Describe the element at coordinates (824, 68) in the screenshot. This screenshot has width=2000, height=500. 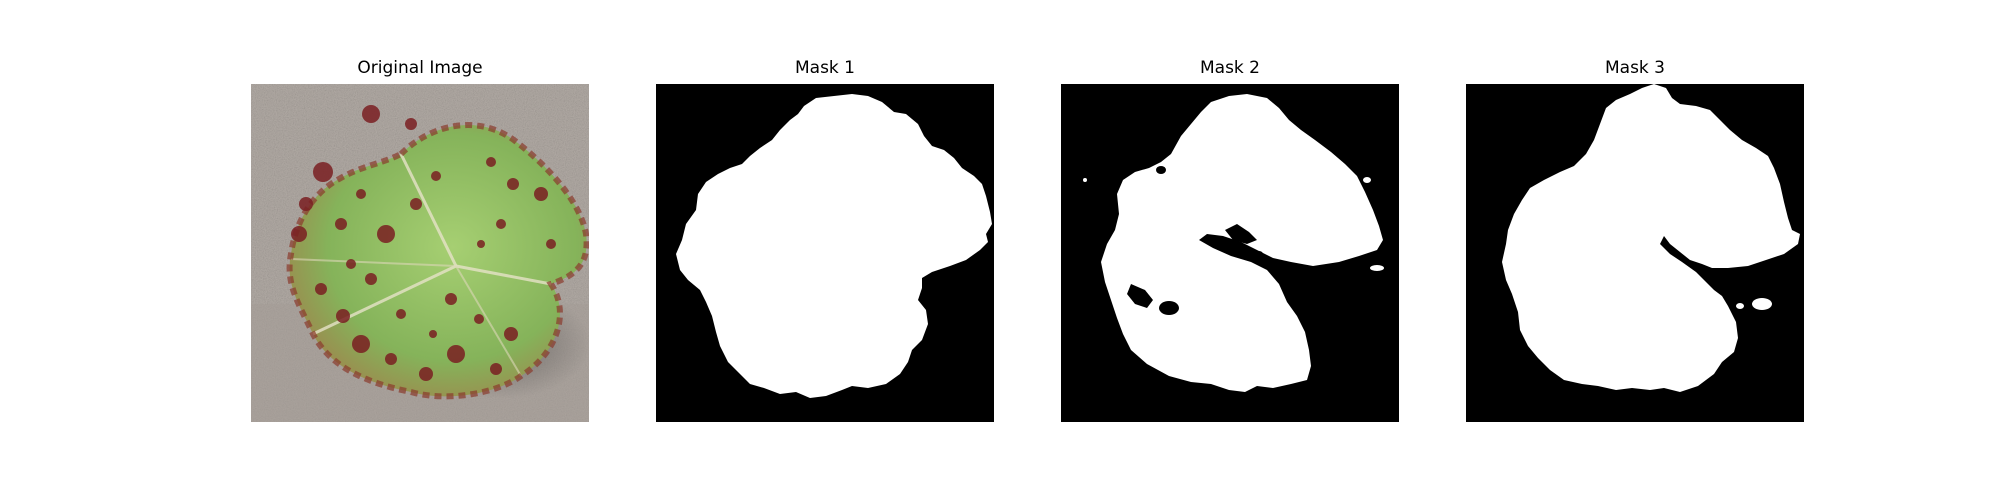
I see `panel-title-mask-1: Mask 1` at that location.